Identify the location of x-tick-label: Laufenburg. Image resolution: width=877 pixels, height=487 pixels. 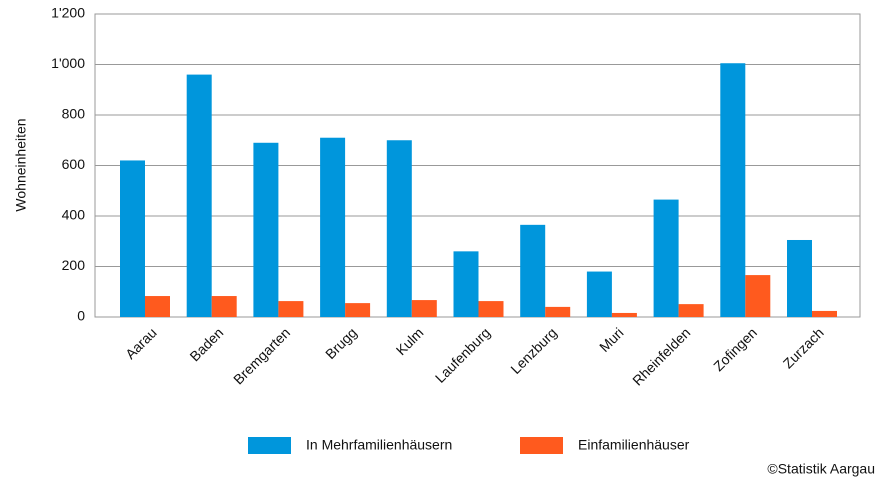
(462, 354).